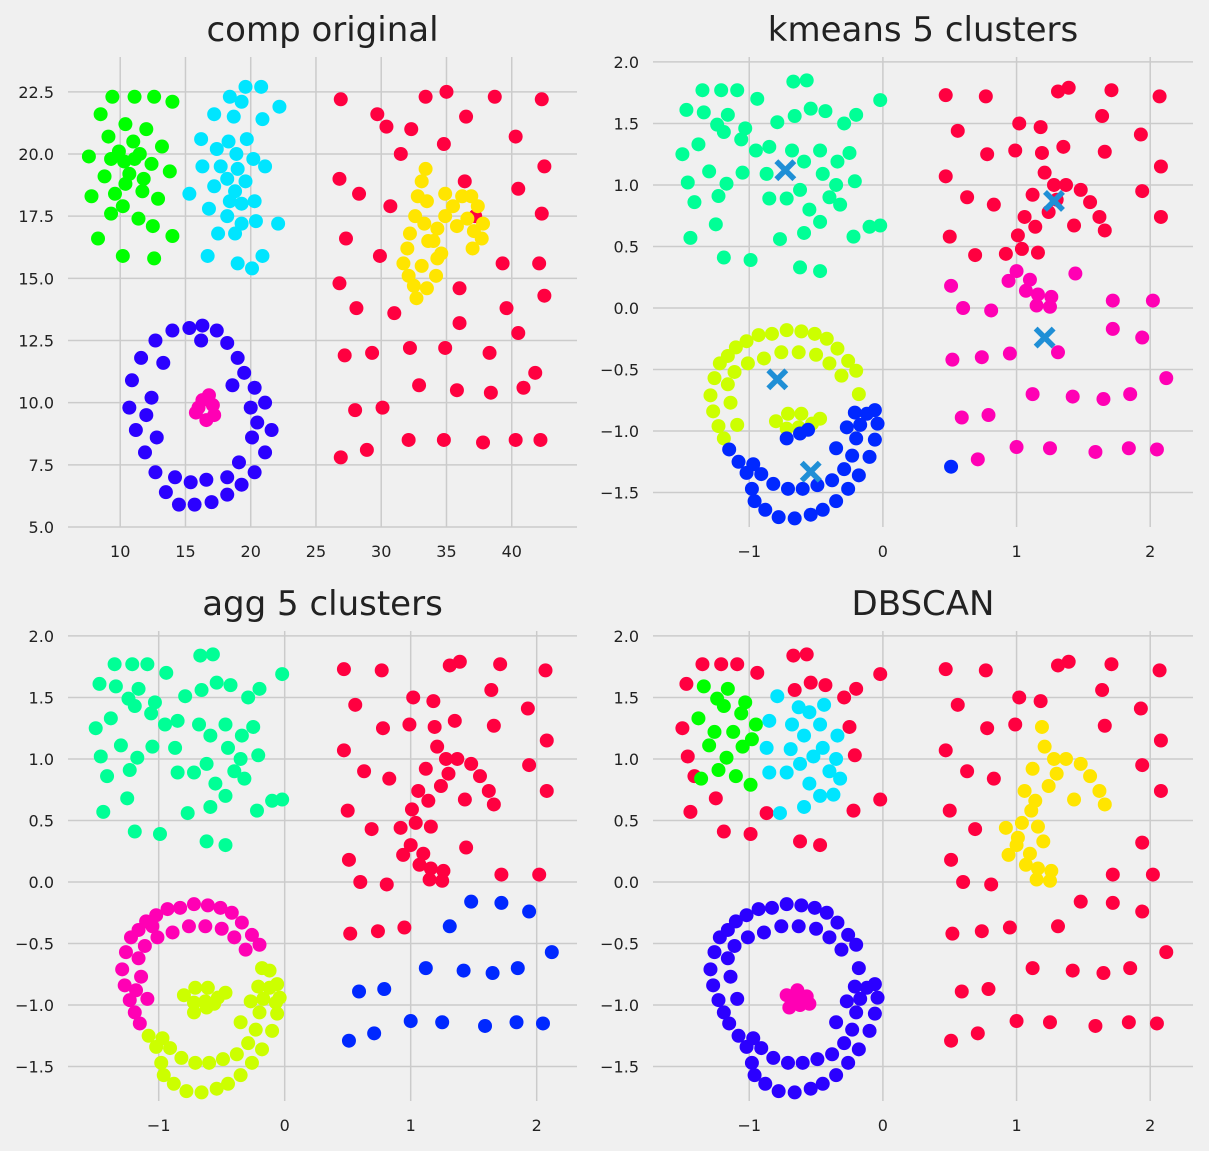  What do you see at coordinates (36, 403) in the screenshot?
I see `y-tick-label: 10.0` at bounding box center [36, 403].